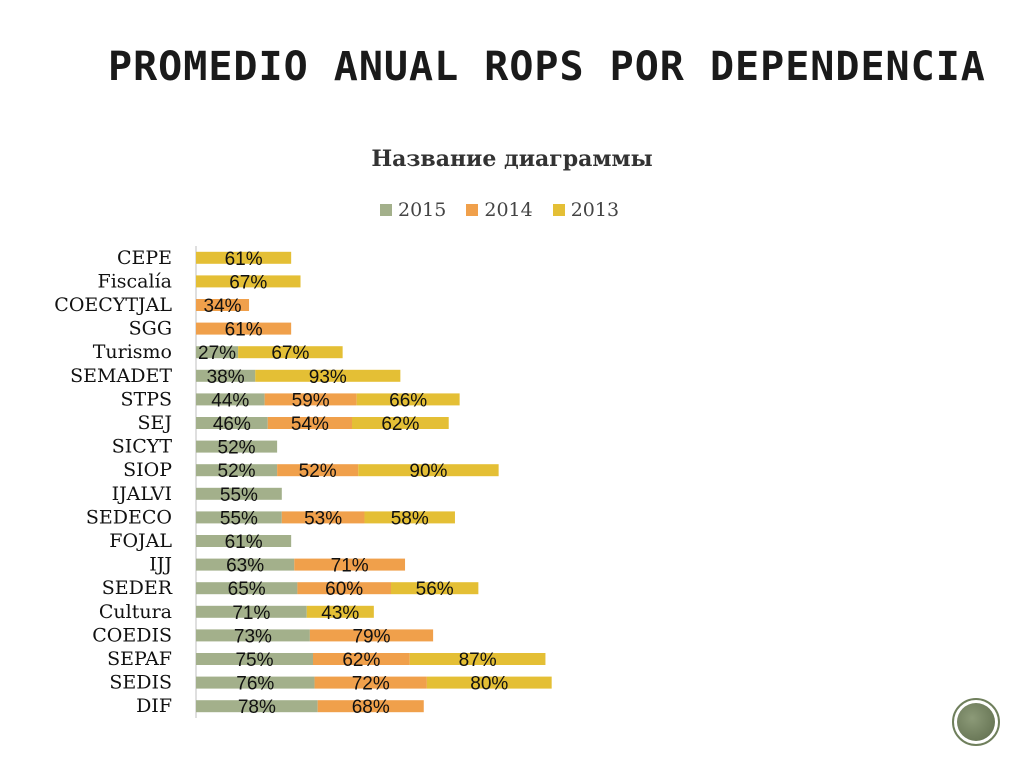 The image size is (1024, 768). I want to click on data-label-2013: 56%, so click(435, 589).